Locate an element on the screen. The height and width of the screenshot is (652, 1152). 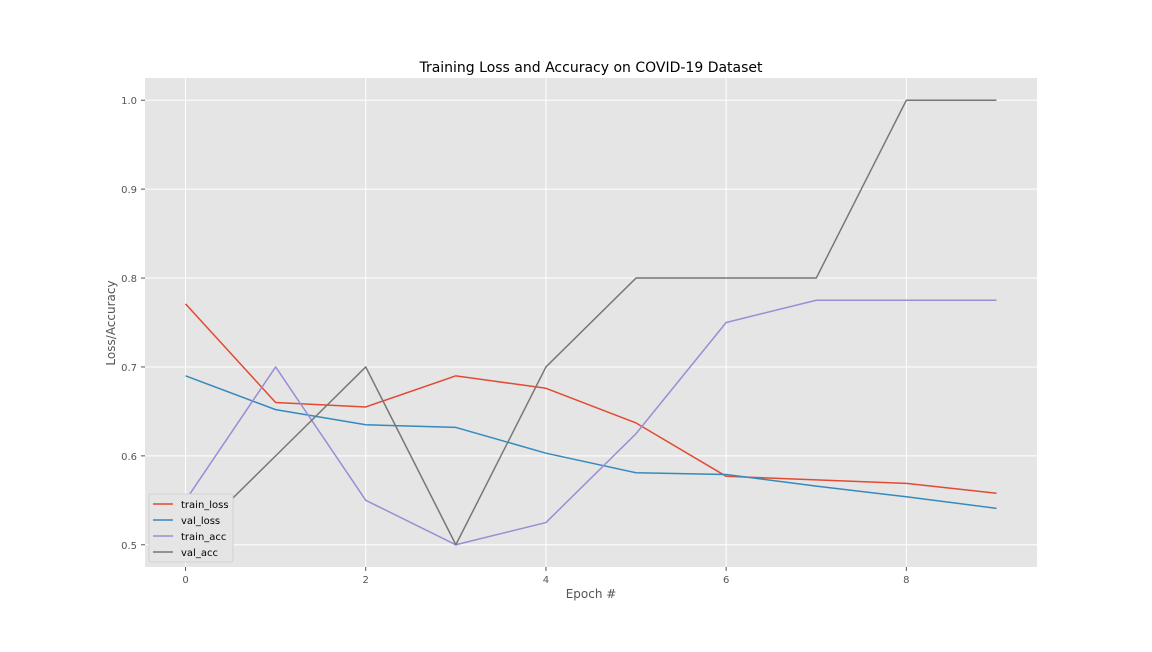
y-tick-label: 0.9 is located at coordinates (129, 190).